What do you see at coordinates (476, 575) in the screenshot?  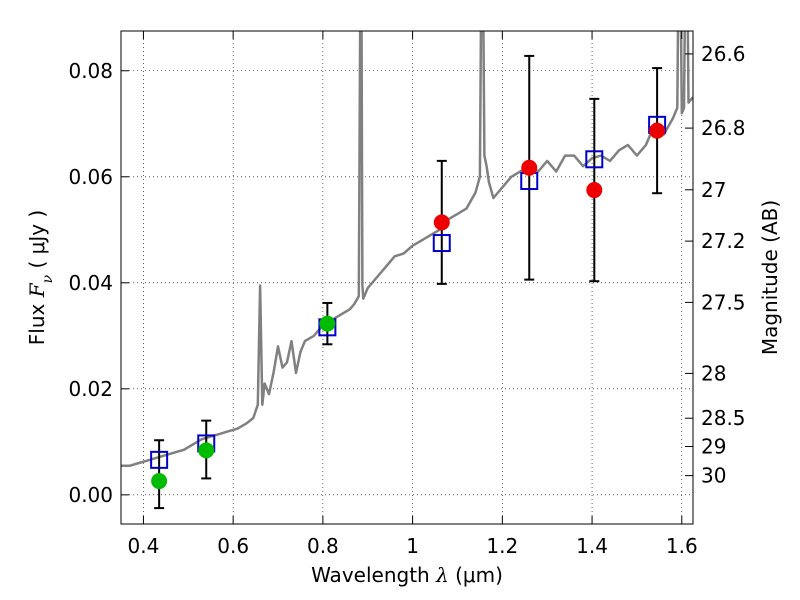 I see `x-axis-title-unit: (μm)` at bounding box center [476, 575].